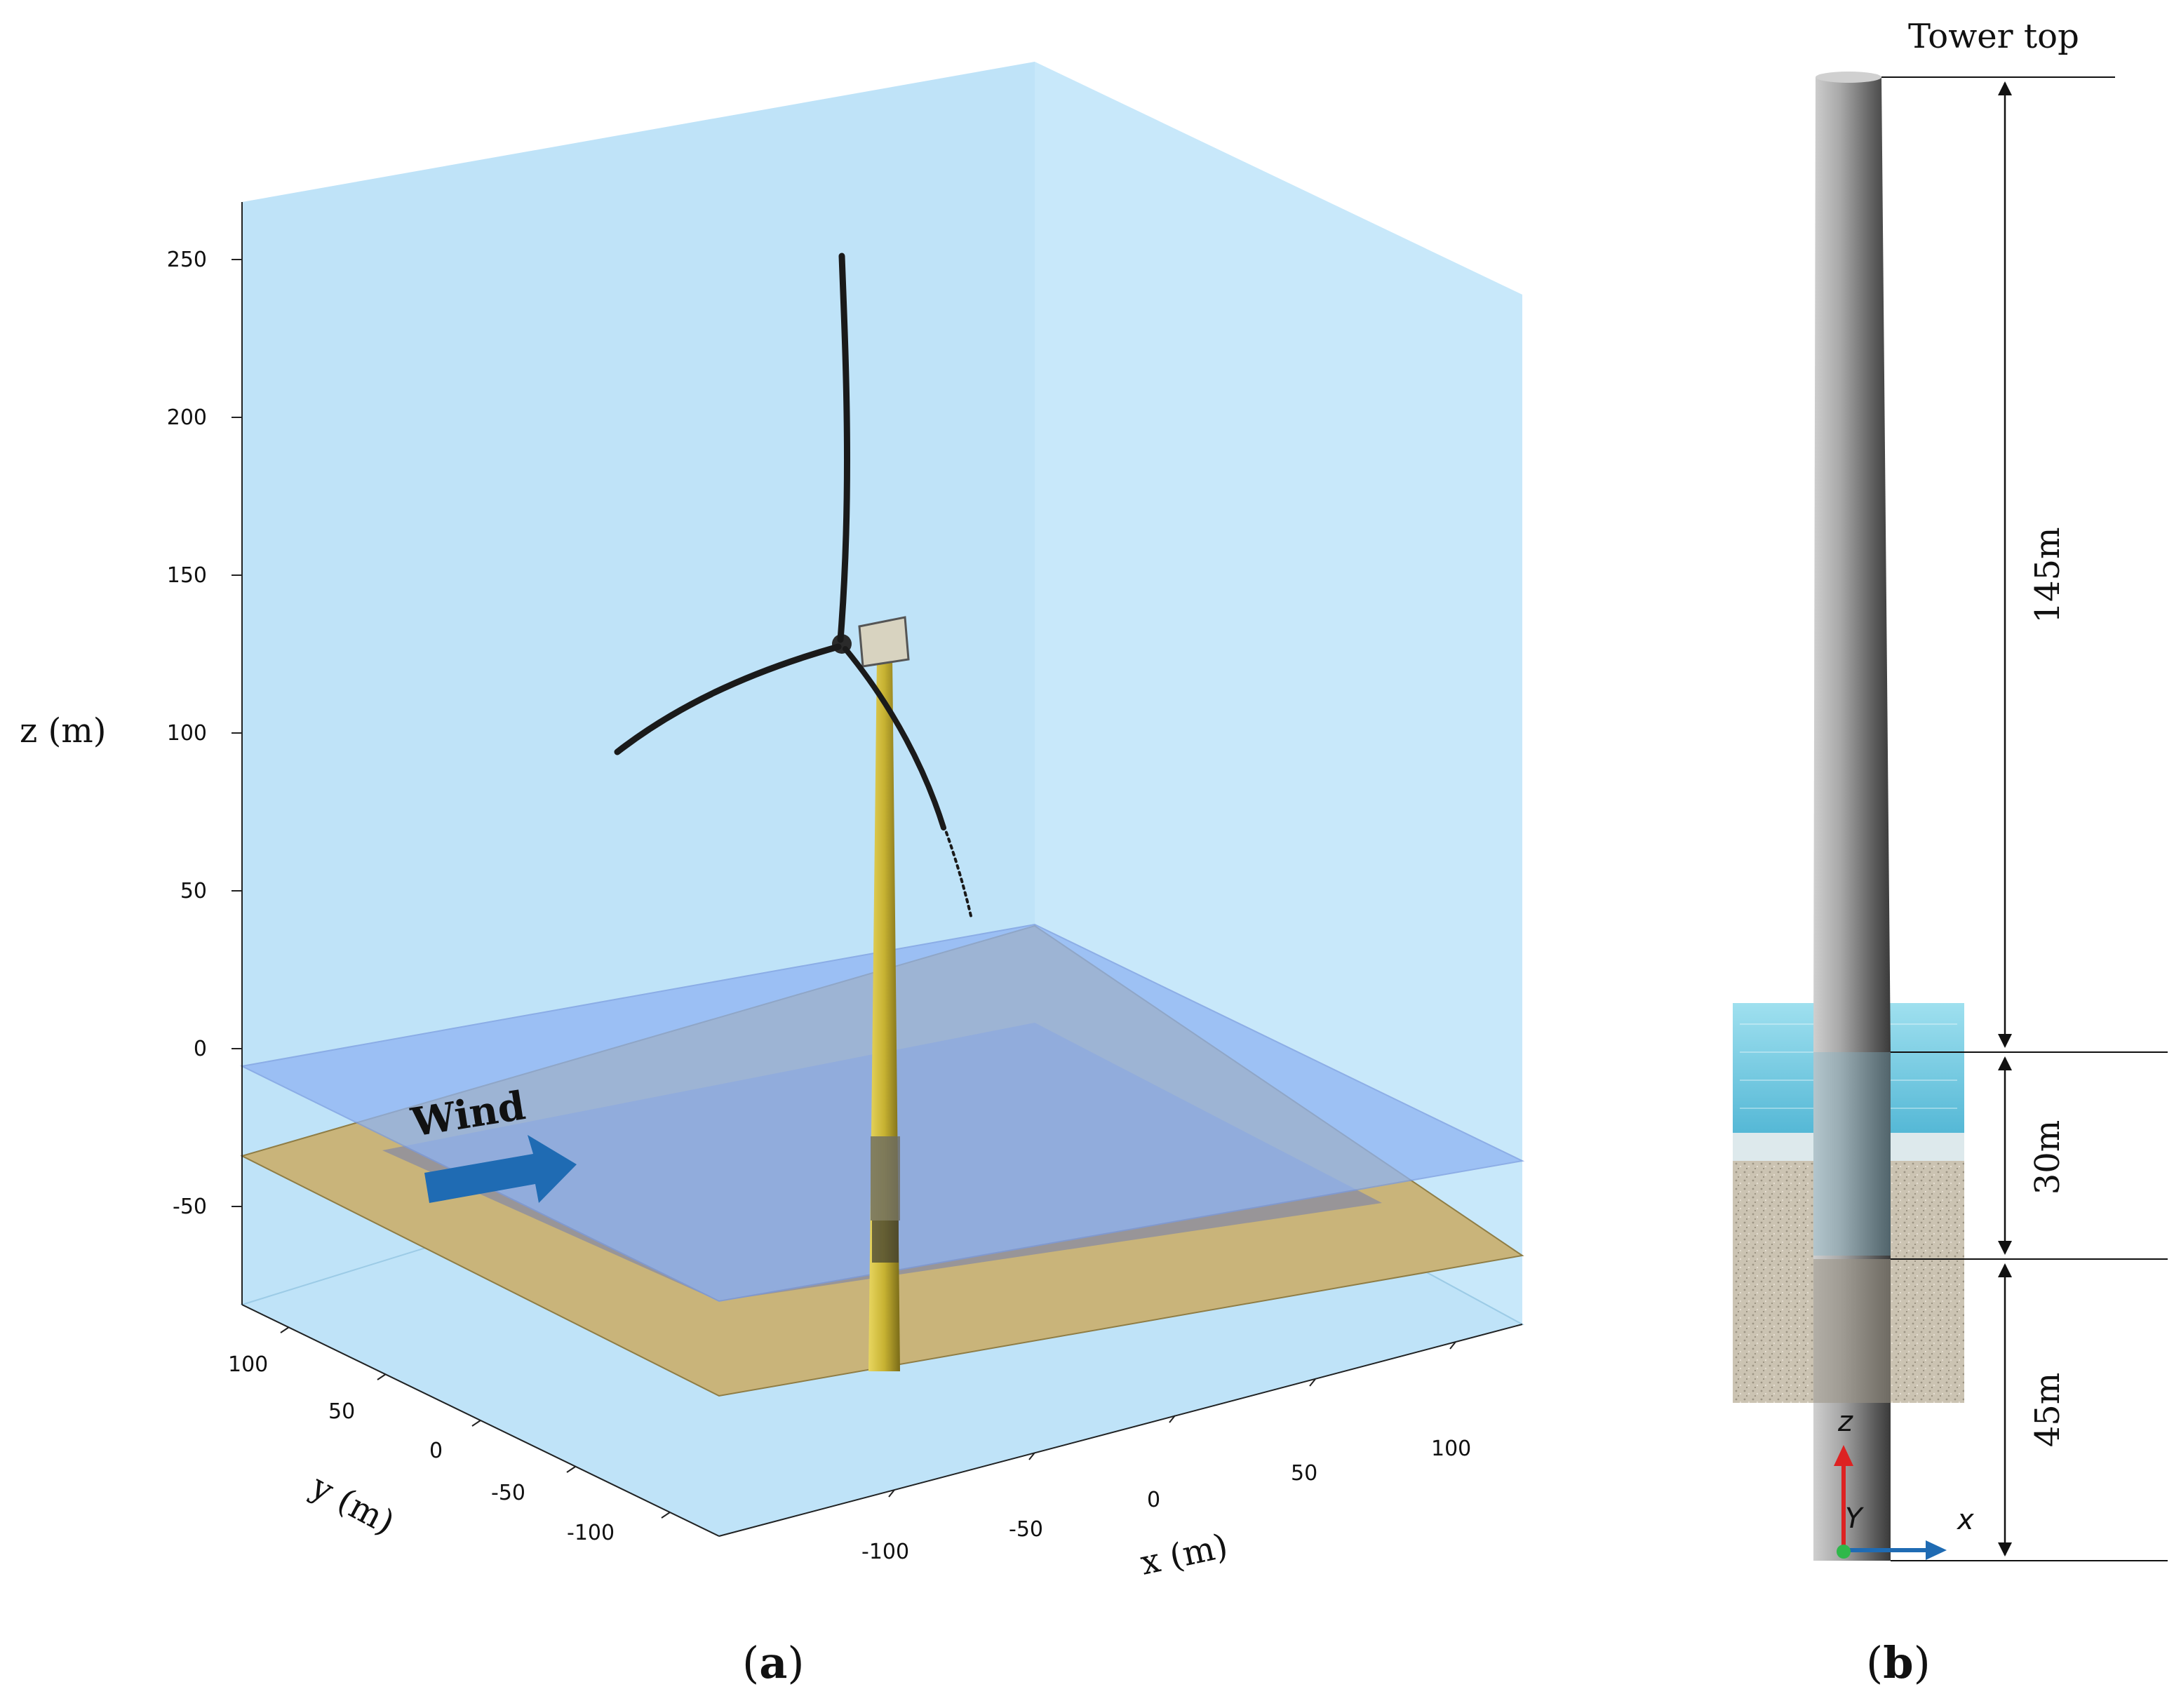  Describe the element at coordinates (773, 1662) in the screenshot. I see `caption-a: (a)` at that location.